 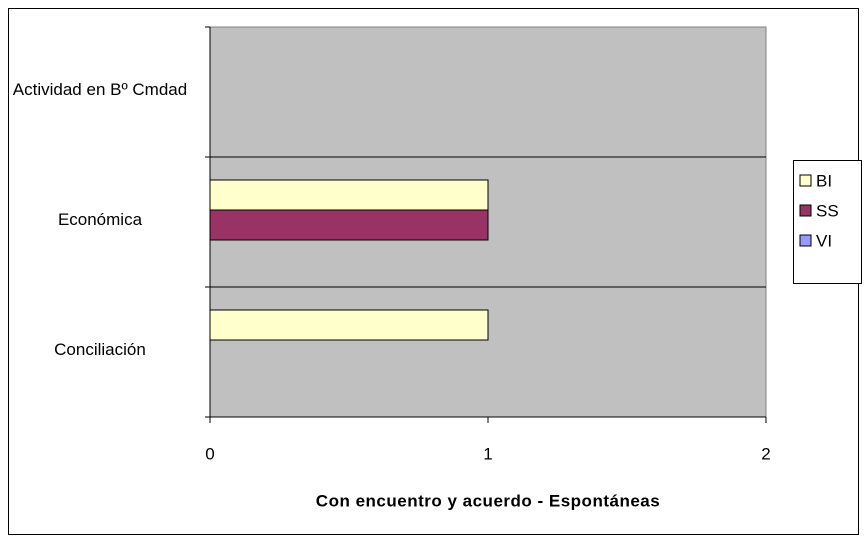 What do you see at coordinates (824, 240) in the screenshot?
I see `legend-label: VI` at bounding box center [824, 240].